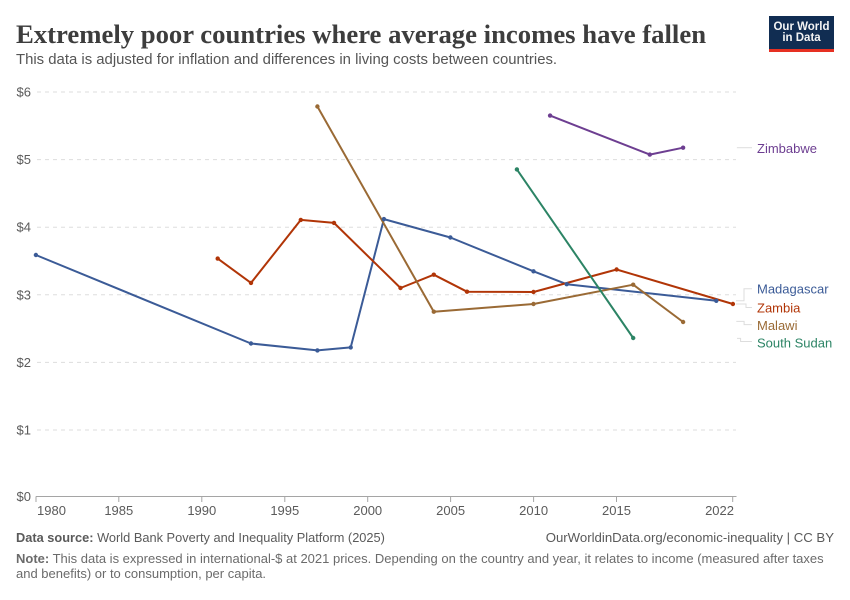  What do you see at coordinates (201, 510) in the screenshot?
I see `svg-text: 1990` at bounding box center [201, 510].